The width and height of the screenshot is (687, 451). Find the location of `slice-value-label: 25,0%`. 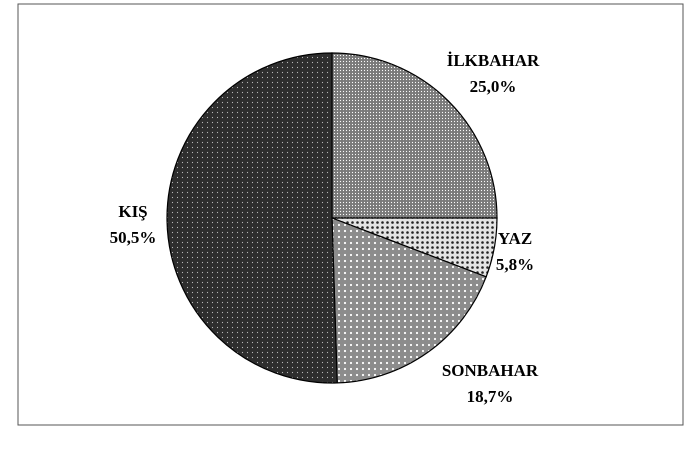

slice-value-label: 25,0% is located at coordinates (493, 86).